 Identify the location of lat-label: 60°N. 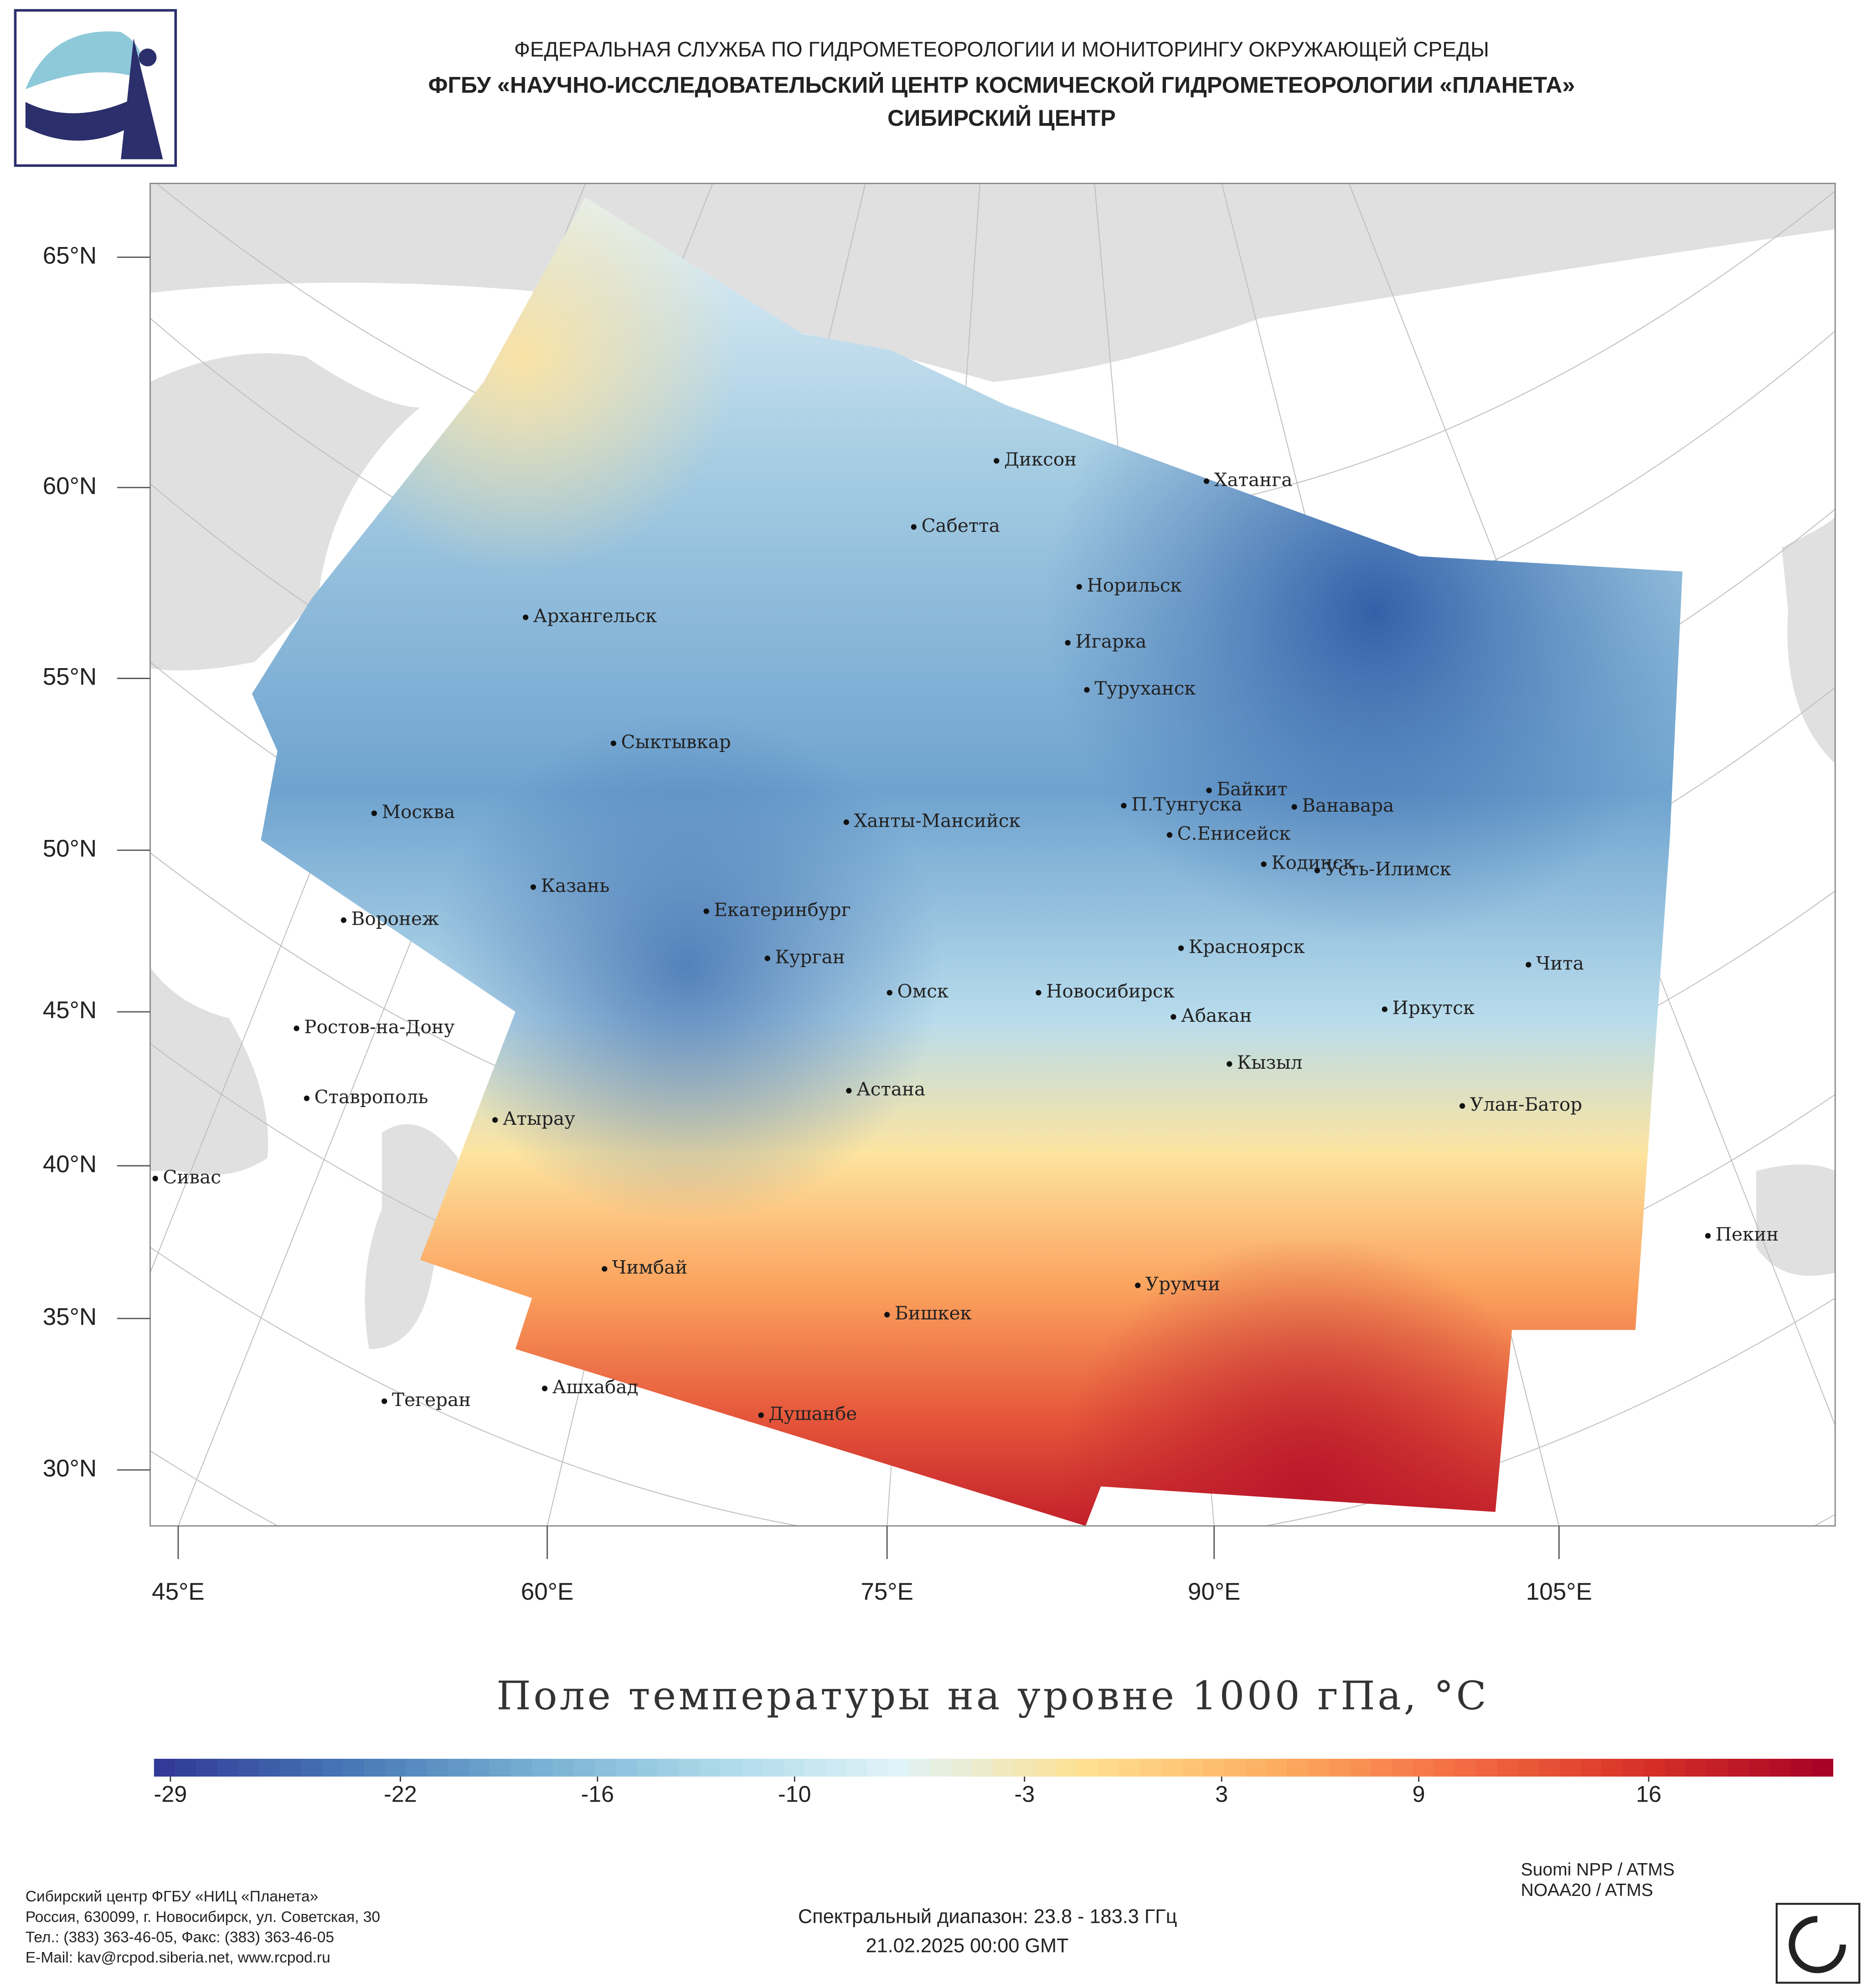
(70, 487).